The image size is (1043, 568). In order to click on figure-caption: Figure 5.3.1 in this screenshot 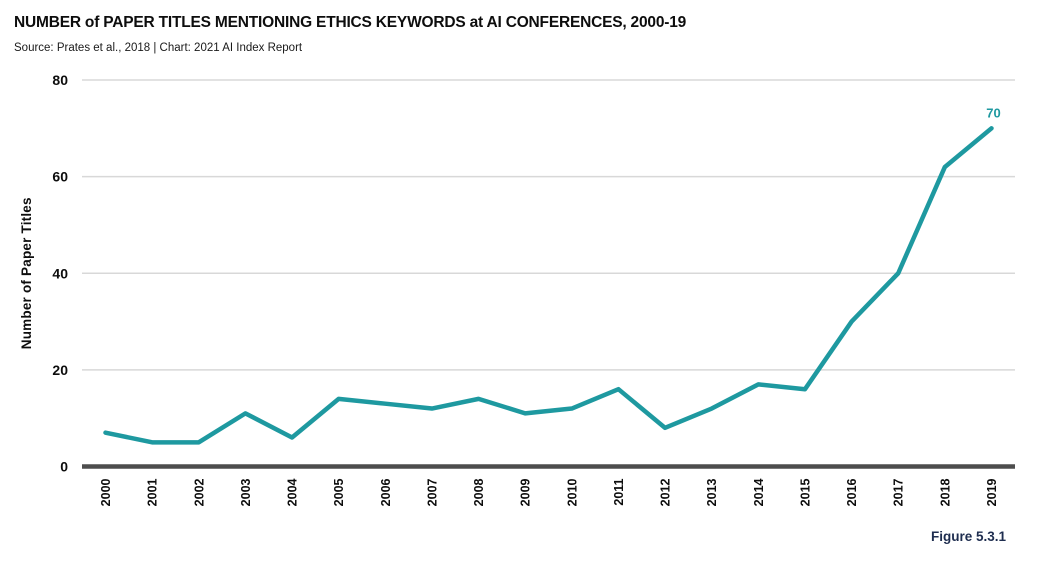, I will do `click(968, 536)`.